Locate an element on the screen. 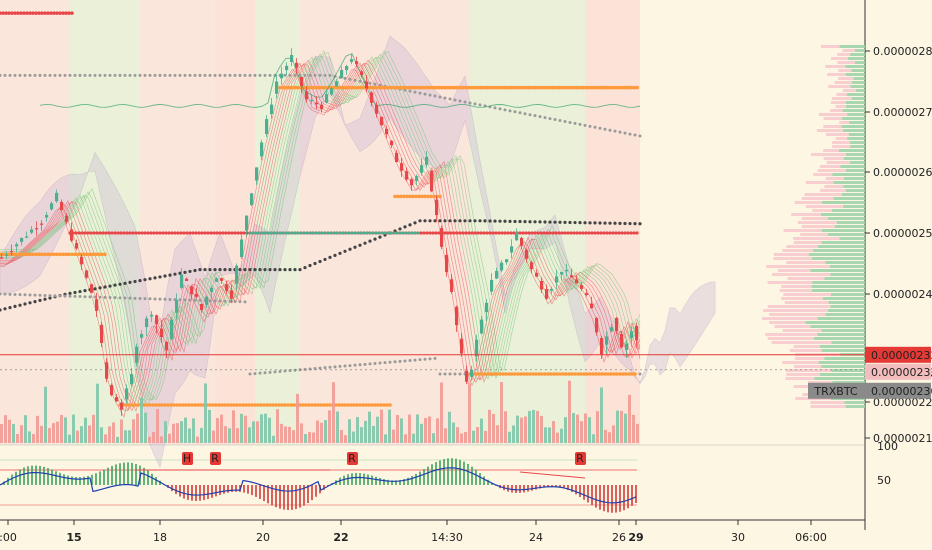 The width and height of the screenshot is (932, 550). top-left-marker is located at coordinates (37, 13).